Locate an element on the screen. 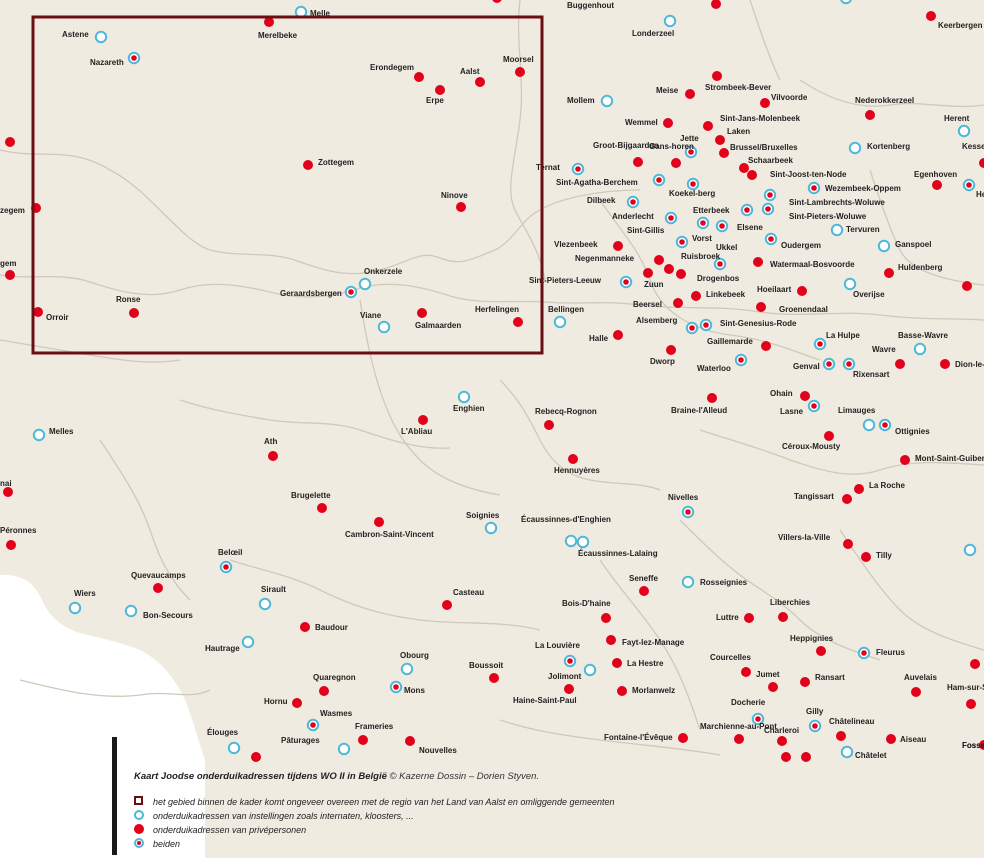  place-label-paturages: Pâturages is located at coordinates (300, 740).